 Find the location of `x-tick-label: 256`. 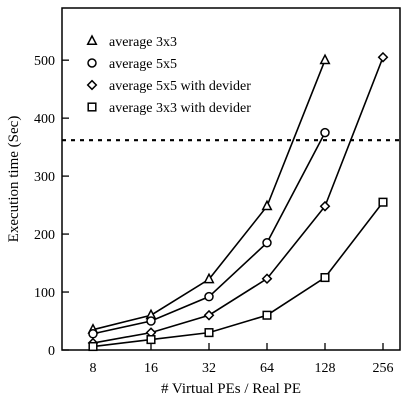

x-tick-label: 256 is located at coordinates (383, 368).